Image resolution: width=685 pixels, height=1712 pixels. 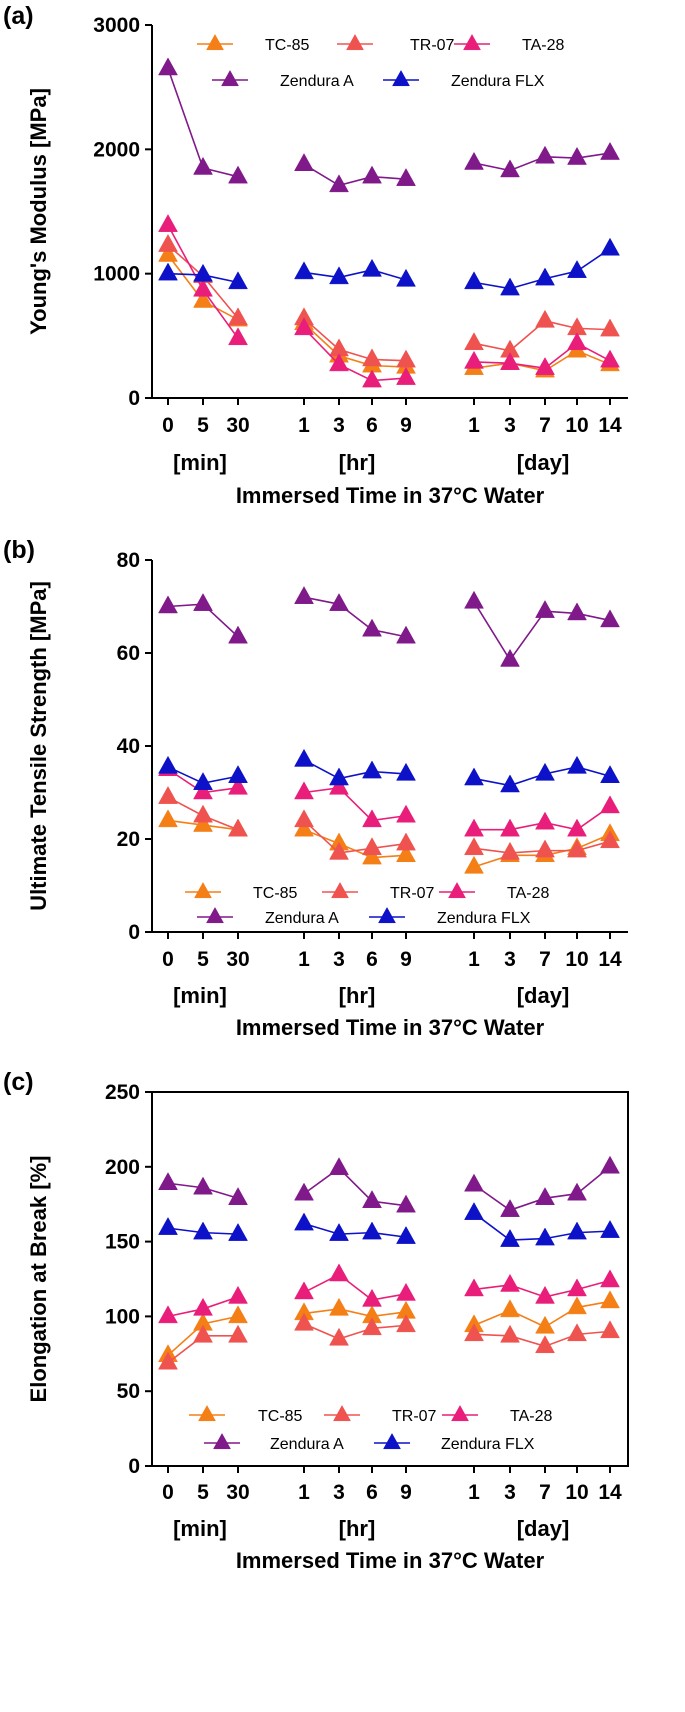 I want to click on x-tick-label: 30, so click(x=237, y=959).